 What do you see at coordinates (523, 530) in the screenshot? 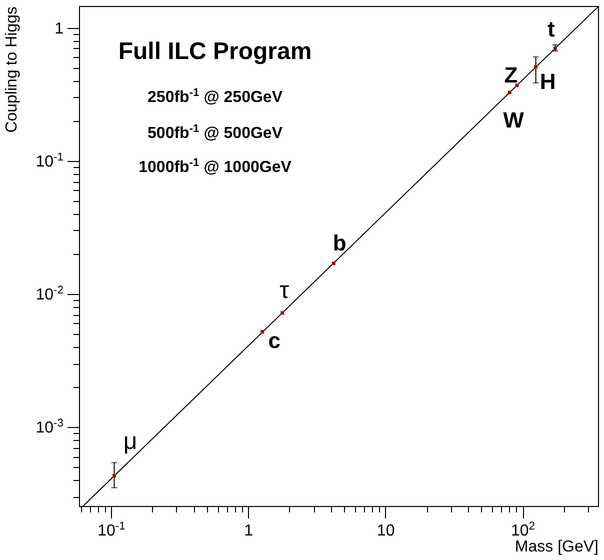
I see `x-tick-label: 10$^{2}$` at bounding box center [523, 530].